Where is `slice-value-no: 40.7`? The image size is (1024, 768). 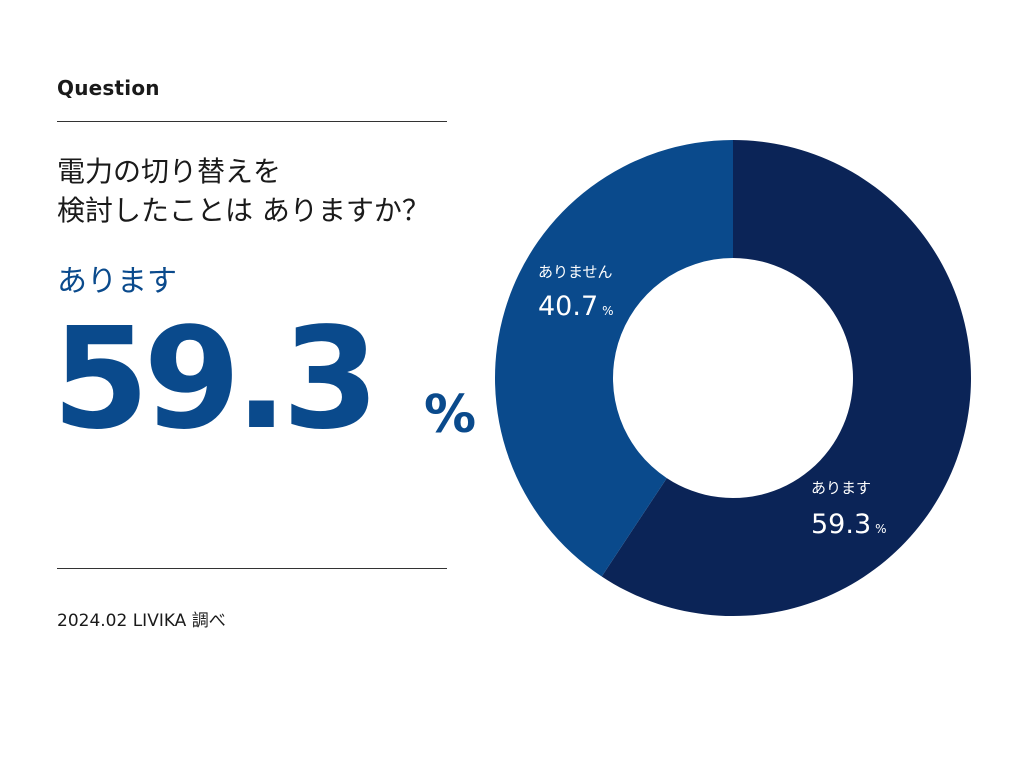 slice-value-no: 40.7 is located at coordinates (568, 306).